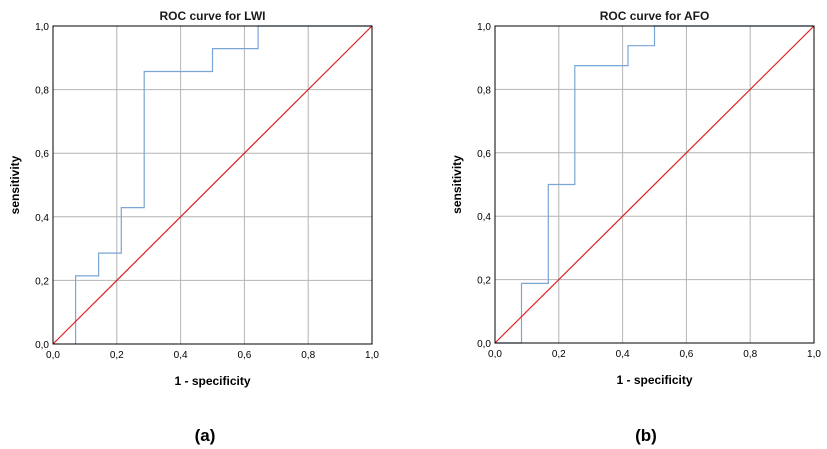 The height and width of the screenshot is (449, 827). Describe the element at coordinates (372, 355) in the screenshot. I see `chart-0-x-tick-label-5: 1,0` at that location.